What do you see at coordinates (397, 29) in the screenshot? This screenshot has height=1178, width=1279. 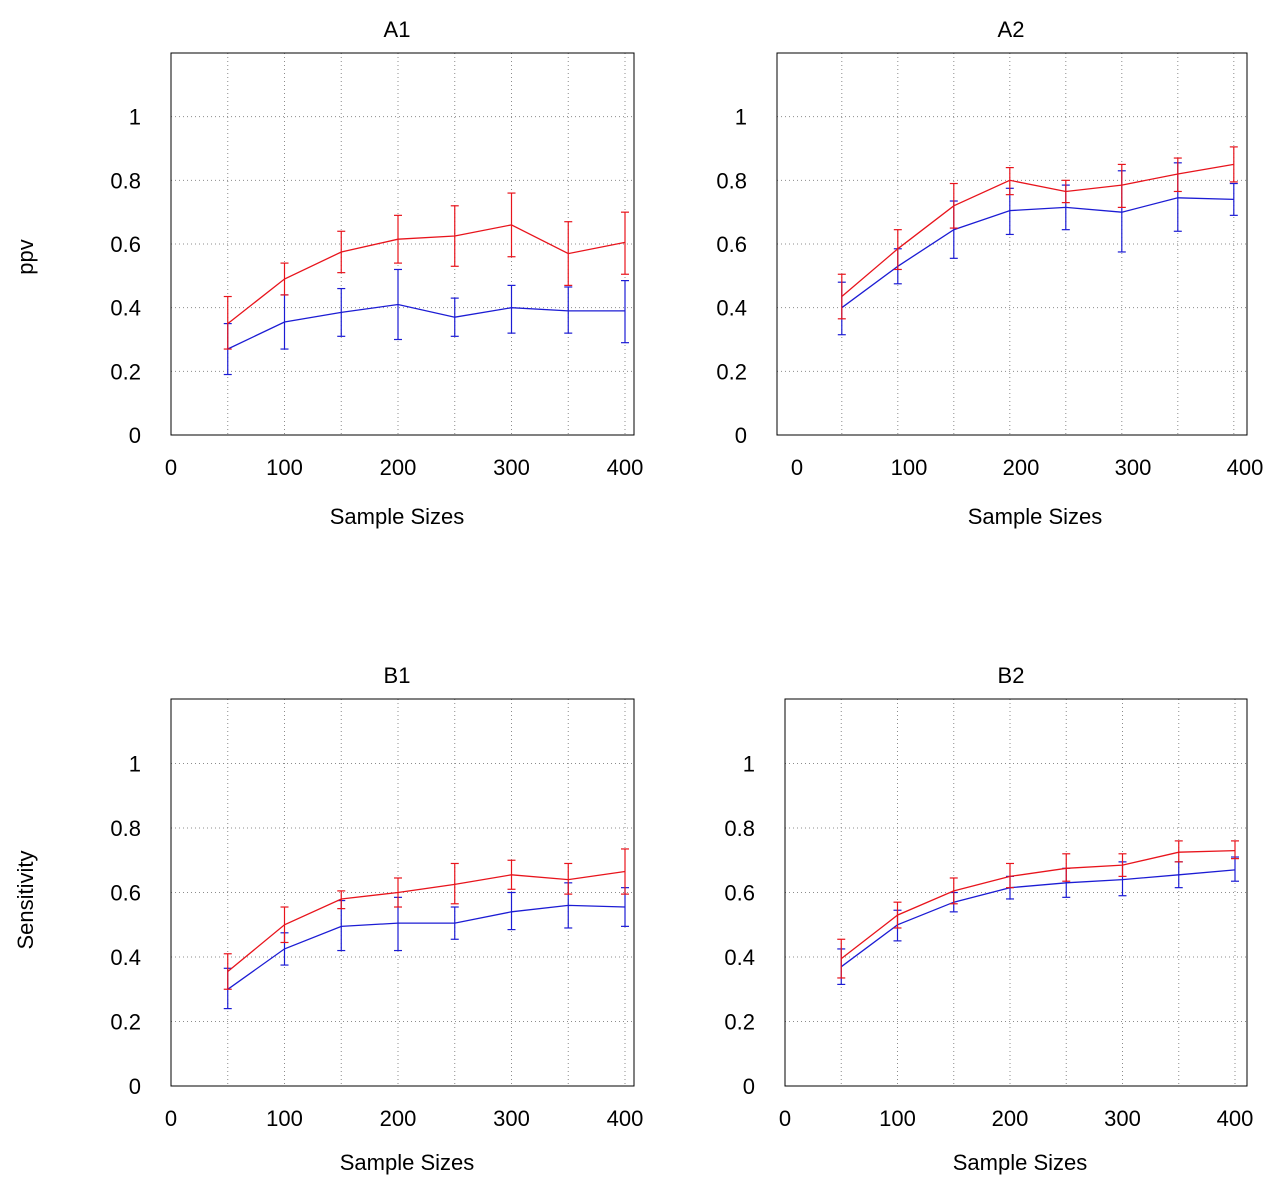 I see `panel-title: A1` at bounding box center [397, 29].